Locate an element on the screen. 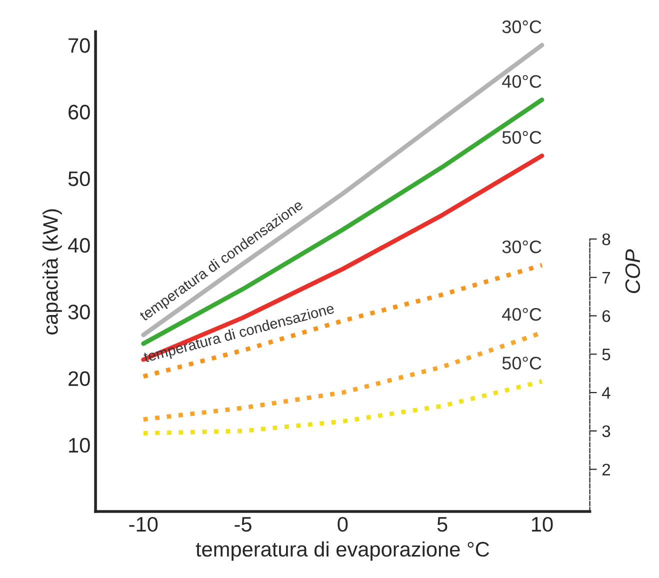 The width and height of the screenshot is (659, 578). y-tick-label: 70 is located at coordinates (79, 45).